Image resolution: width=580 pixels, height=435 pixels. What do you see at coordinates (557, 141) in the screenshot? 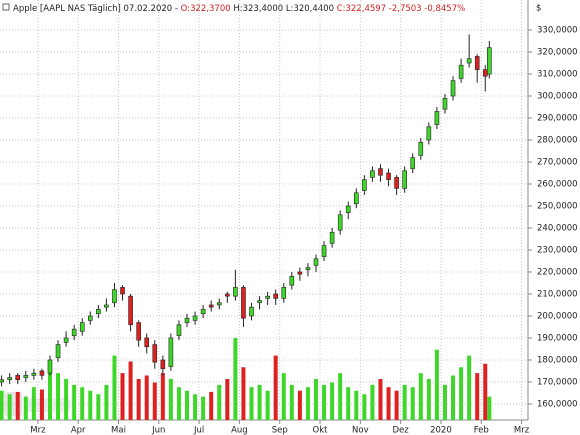
I see `y-tick-label: 280,0000` at bounding box center [557, 141].